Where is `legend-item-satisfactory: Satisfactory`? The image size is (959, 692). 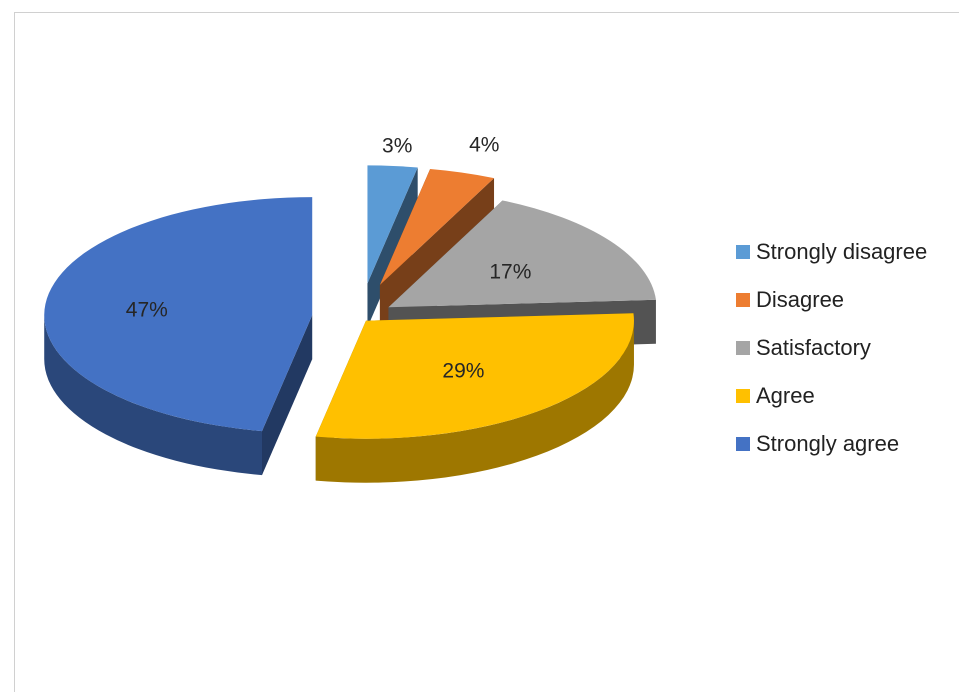 legend-item-satisfactory: Satisfactory is located at coordinates (831, 347).